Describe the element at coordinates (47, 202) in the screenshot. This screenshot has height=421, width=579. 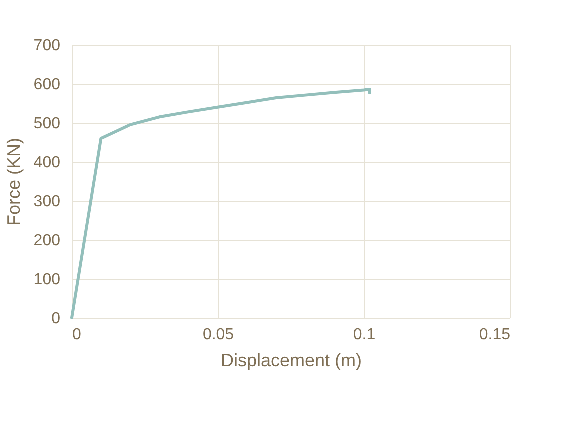
I see `y-tick-label: 300` at that location.